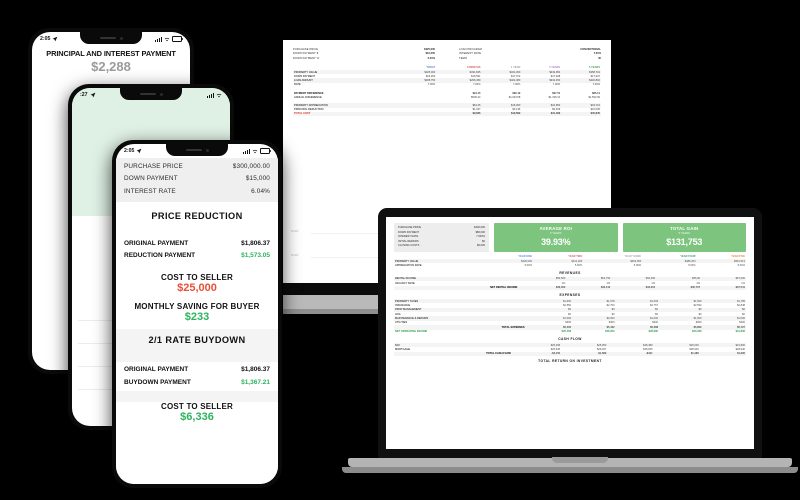 The height and width of the screenshot is (500, 800). I want to click on cell: $1,000, so click(654, 319).